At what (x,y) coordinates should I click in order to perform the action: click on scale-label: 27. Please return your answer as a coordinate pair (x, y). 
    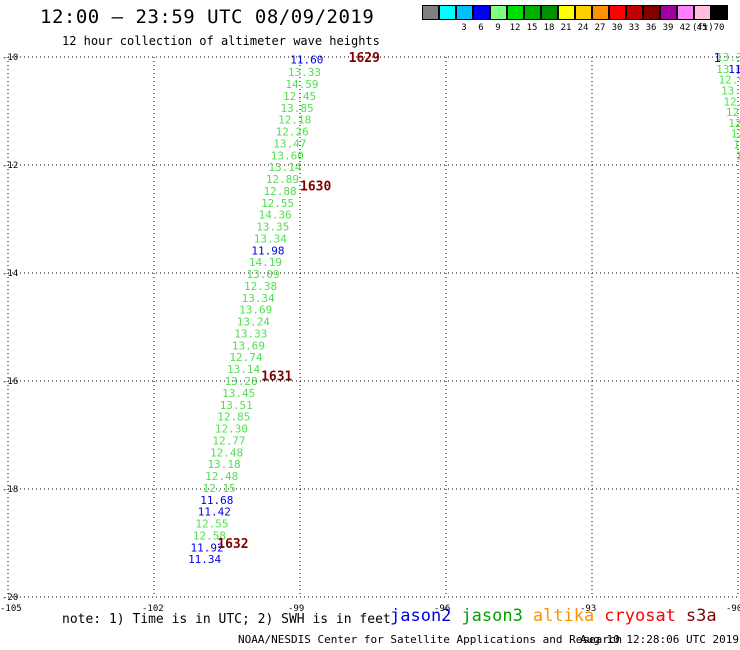
    Looking at the image, I should click on (600, 28).